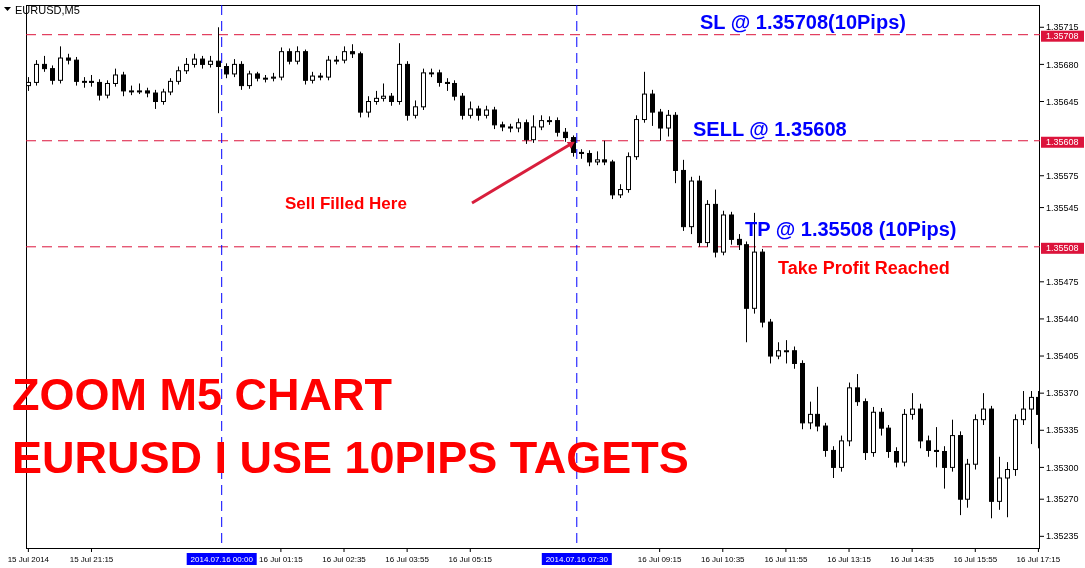 The height and width of the screenshot is (568, 1085). I want to click on y-tick-label: 1.35405, so click(1062, 356).